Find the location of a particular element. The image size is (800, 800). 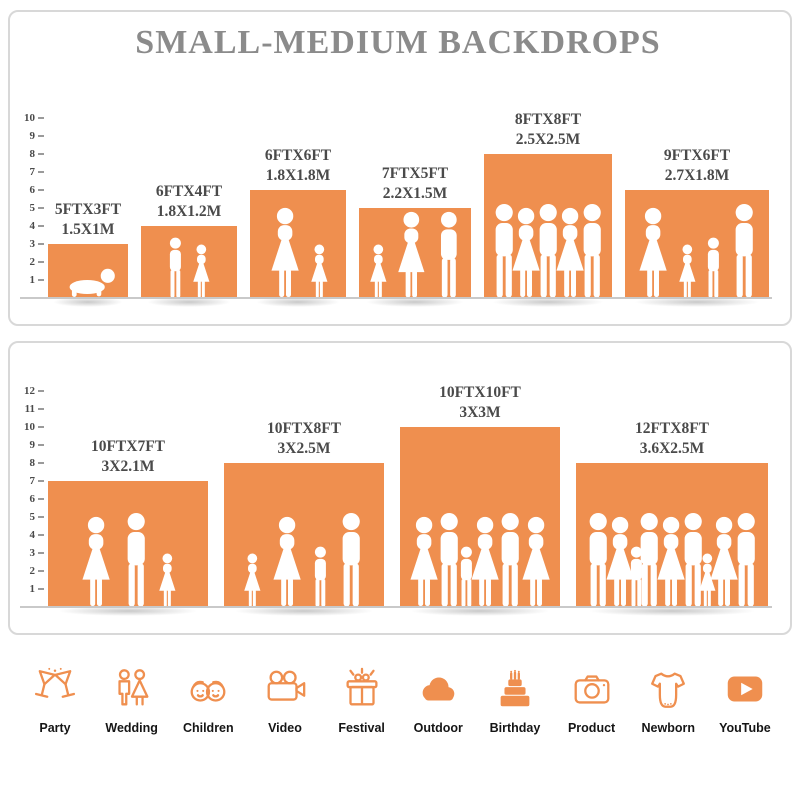

backdrop-bar: 6FTX4FT 1.8X1.2M is located at coordinates (189, 244).